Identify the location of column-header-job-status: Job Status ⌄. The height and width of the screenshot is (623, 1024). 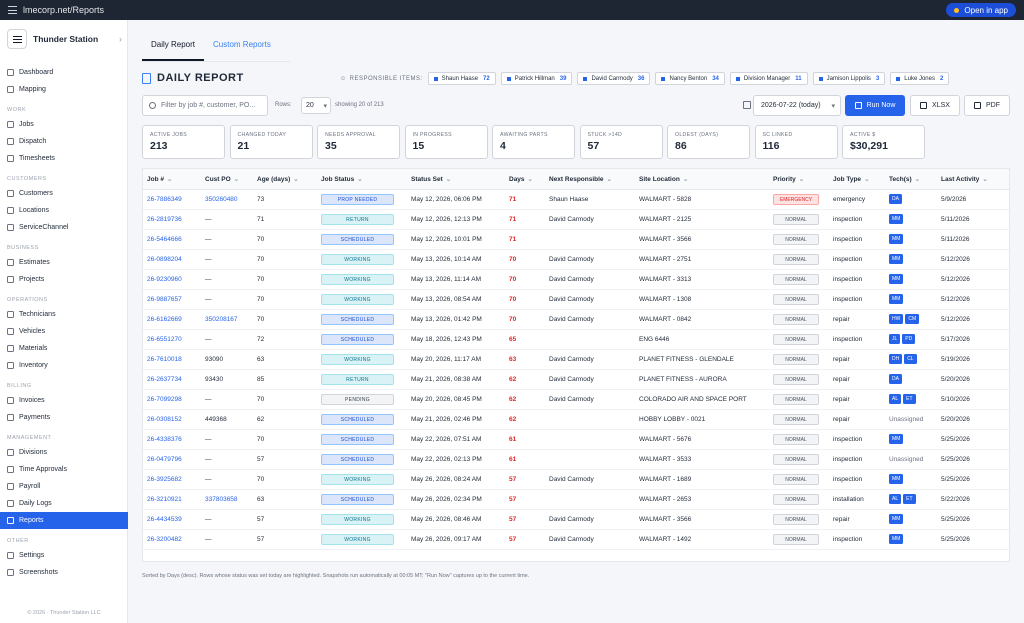
(362, 179).